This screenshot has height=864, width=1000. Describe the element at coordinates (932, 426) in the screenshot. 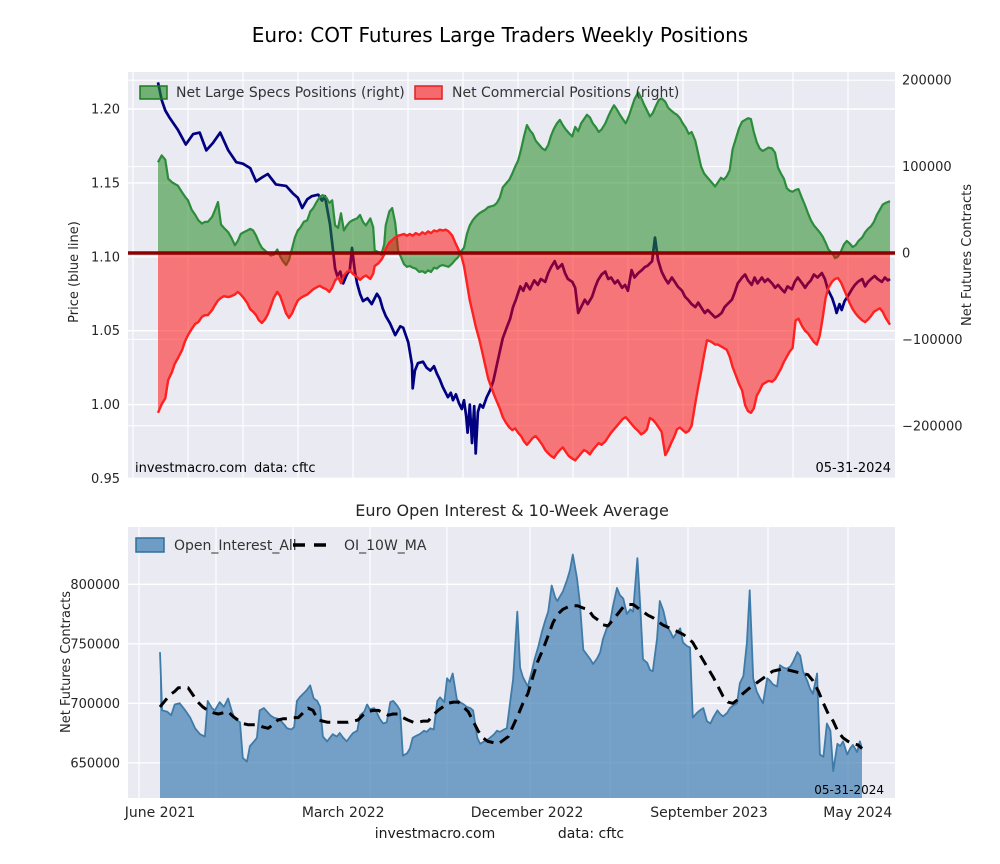

I see `y-right-tick-label: −200000` at that location.